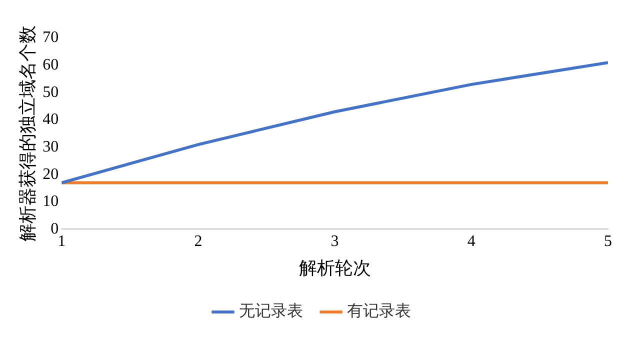 The image size is (636, 343). What do you see at coordinates (50, 174) in the screenshot?
I see `y-tick-label: 20` at bounding box center [50, 174].